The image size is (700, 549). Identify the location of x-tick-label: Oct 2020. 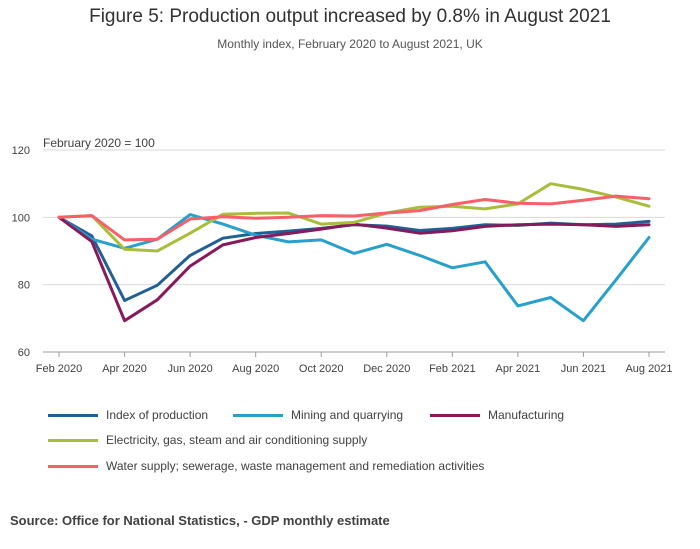
(321, 369).